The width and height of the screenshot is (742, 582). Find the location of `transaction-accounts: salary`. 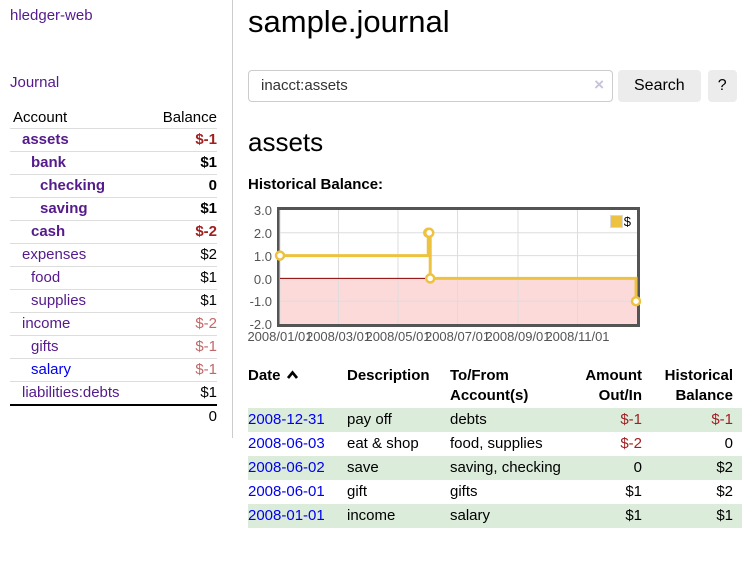

transaction-accounts: salary is located at coordinates (470, 516).